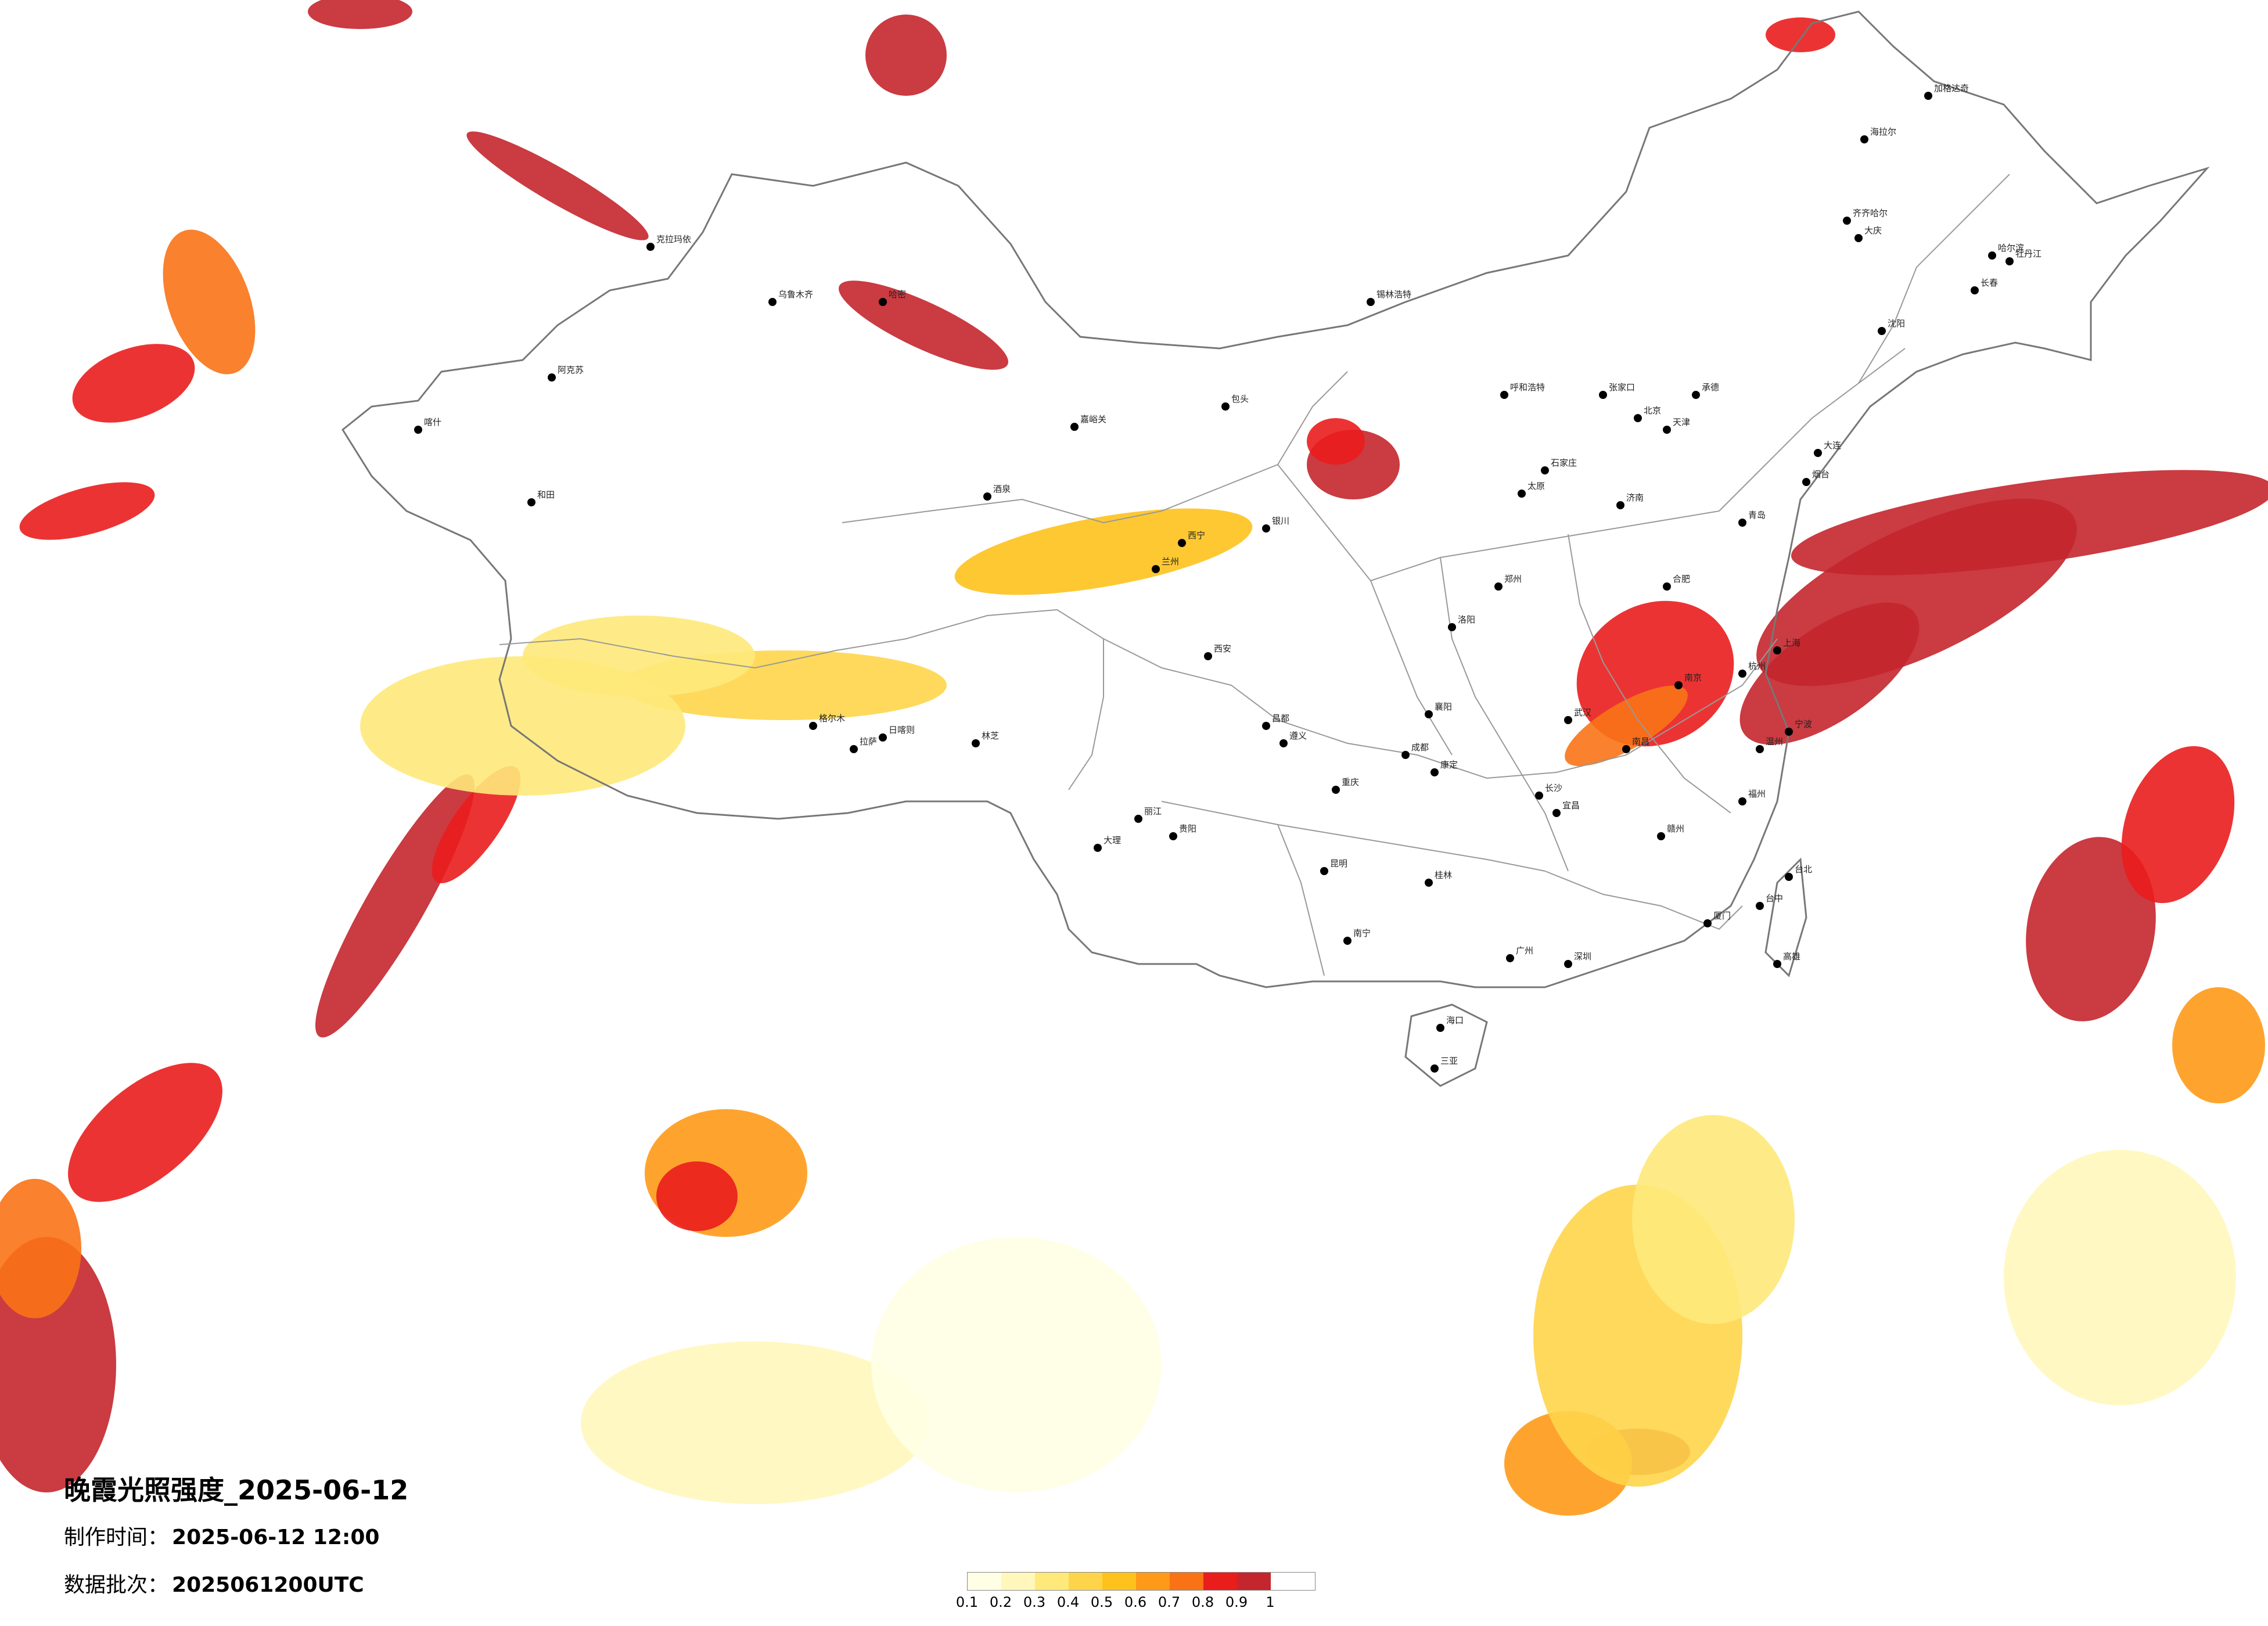 This screenshot has width=2268, height=1626. What do you see at coordinates (897, 294) in the screenshot?
I see `city-label: 哈密` at bounding box center [897, 294].